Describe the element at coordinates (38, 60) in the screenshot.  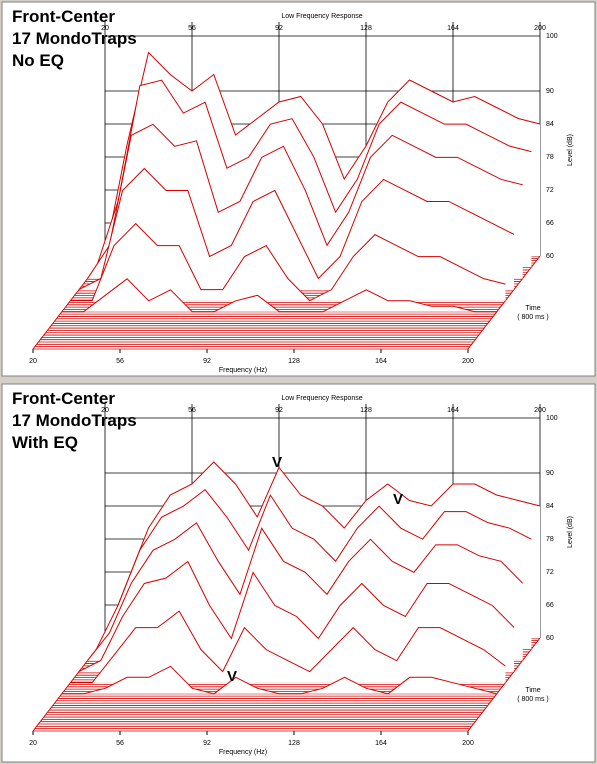
I see `panel-title: No EQ` at that location.